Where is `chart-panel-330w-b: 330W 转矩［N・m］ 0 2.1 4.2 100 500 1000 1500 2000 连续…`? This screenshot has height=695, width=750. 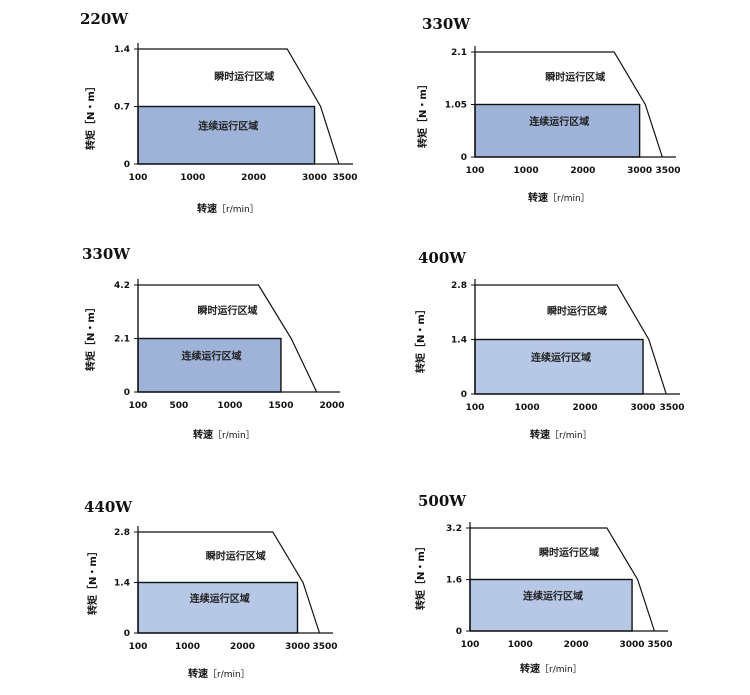
chart-panel-330w-b: 330W 转矩［N・m］ 0 2.1 4.2 100 500 1000 1500 2000 连续… is located at coordinates (210, 345).